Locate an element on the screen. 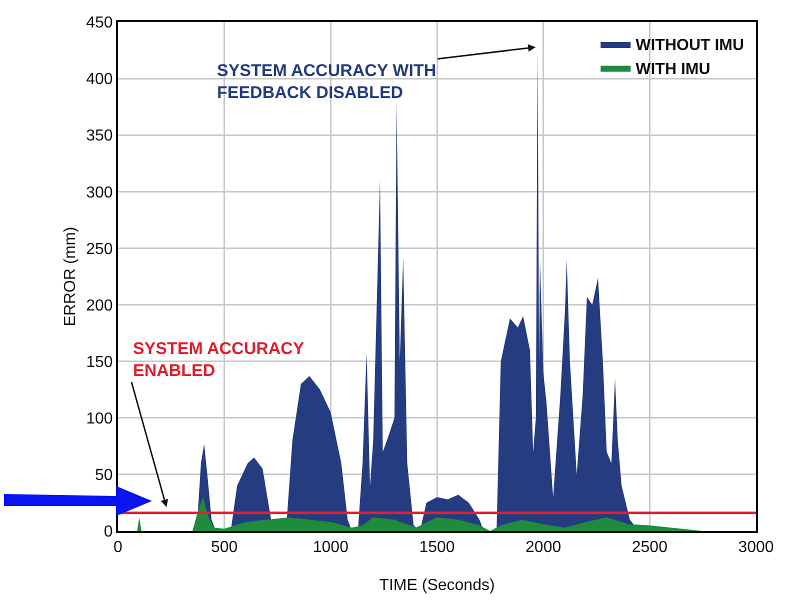 This screenshot has height=601, width=793. y-tick-label: 350 is located at coordinates (99, 136).